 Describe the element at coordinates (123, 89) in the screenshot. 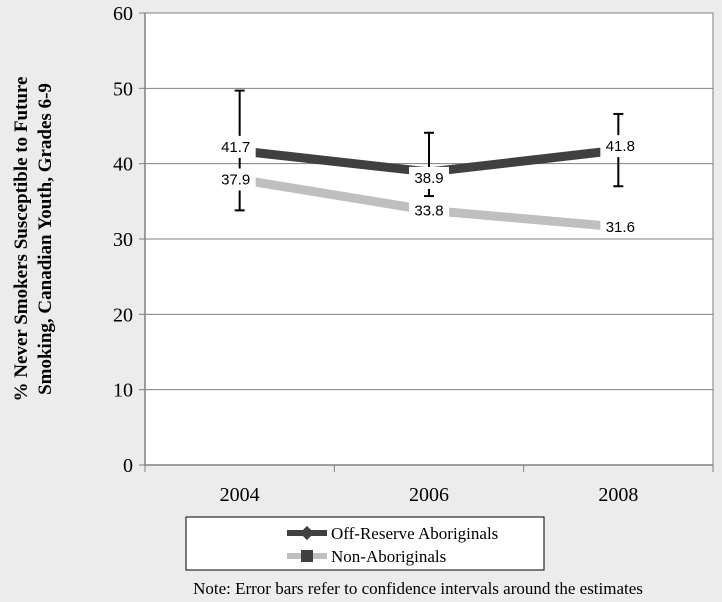

I see `y-tick-label: 50` at that location.